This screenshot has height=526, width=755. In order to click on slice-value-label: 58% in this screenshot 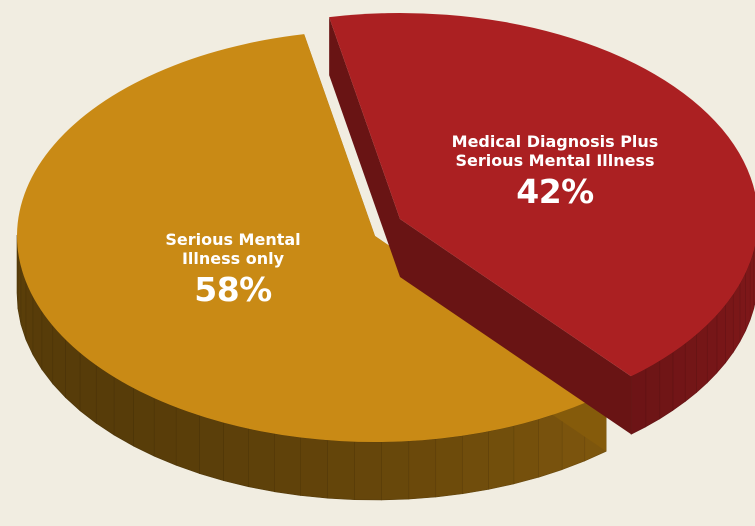, I will do `click(233, 290)`.